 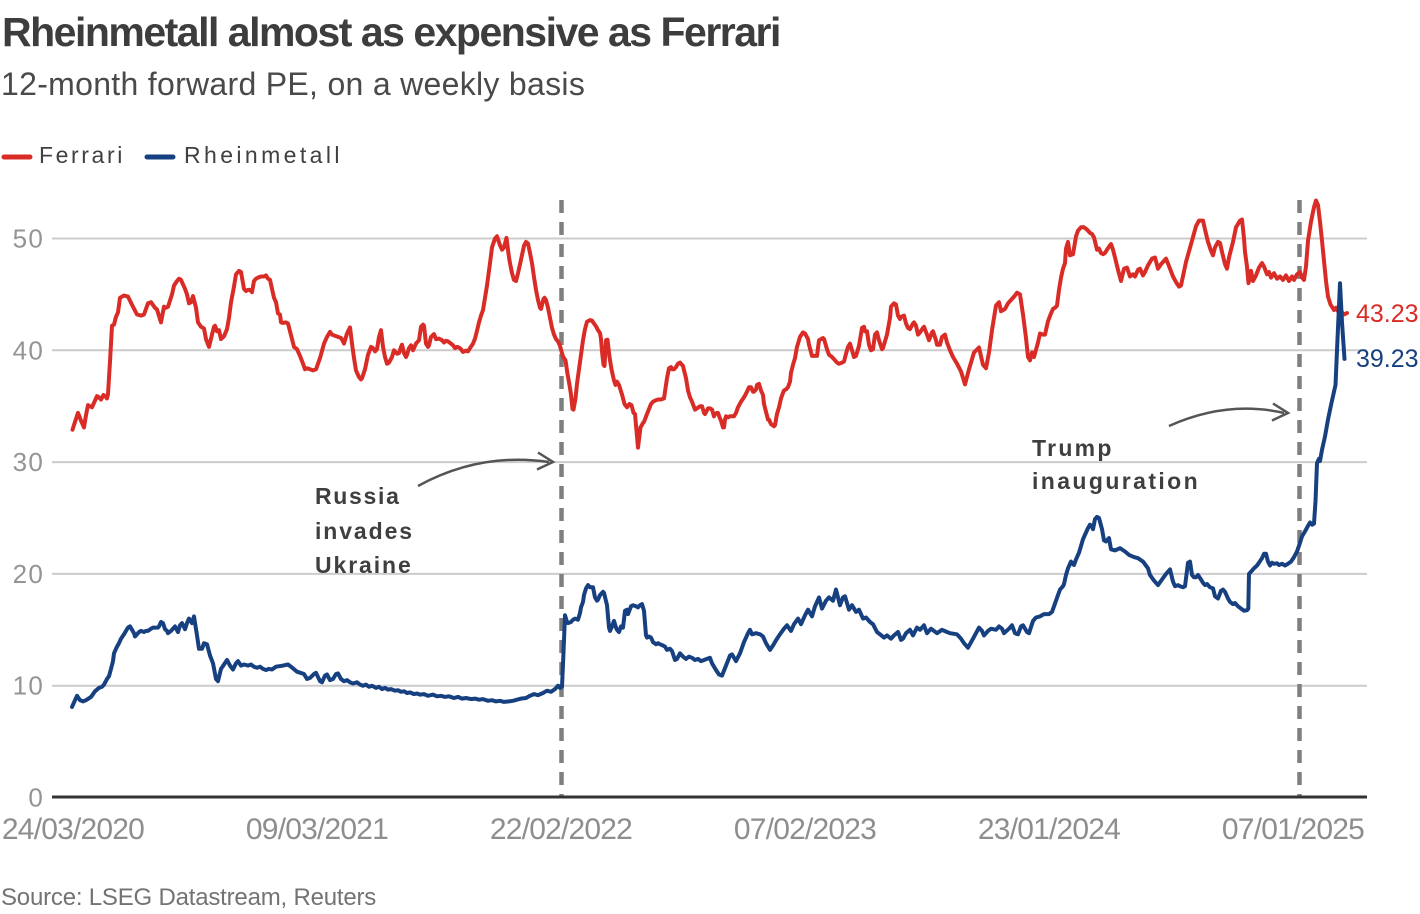 What do you see at coordinates (1387, 359) in the screenshot?
I see `svg-text: 39.23` at bounding box center [1387, 359].